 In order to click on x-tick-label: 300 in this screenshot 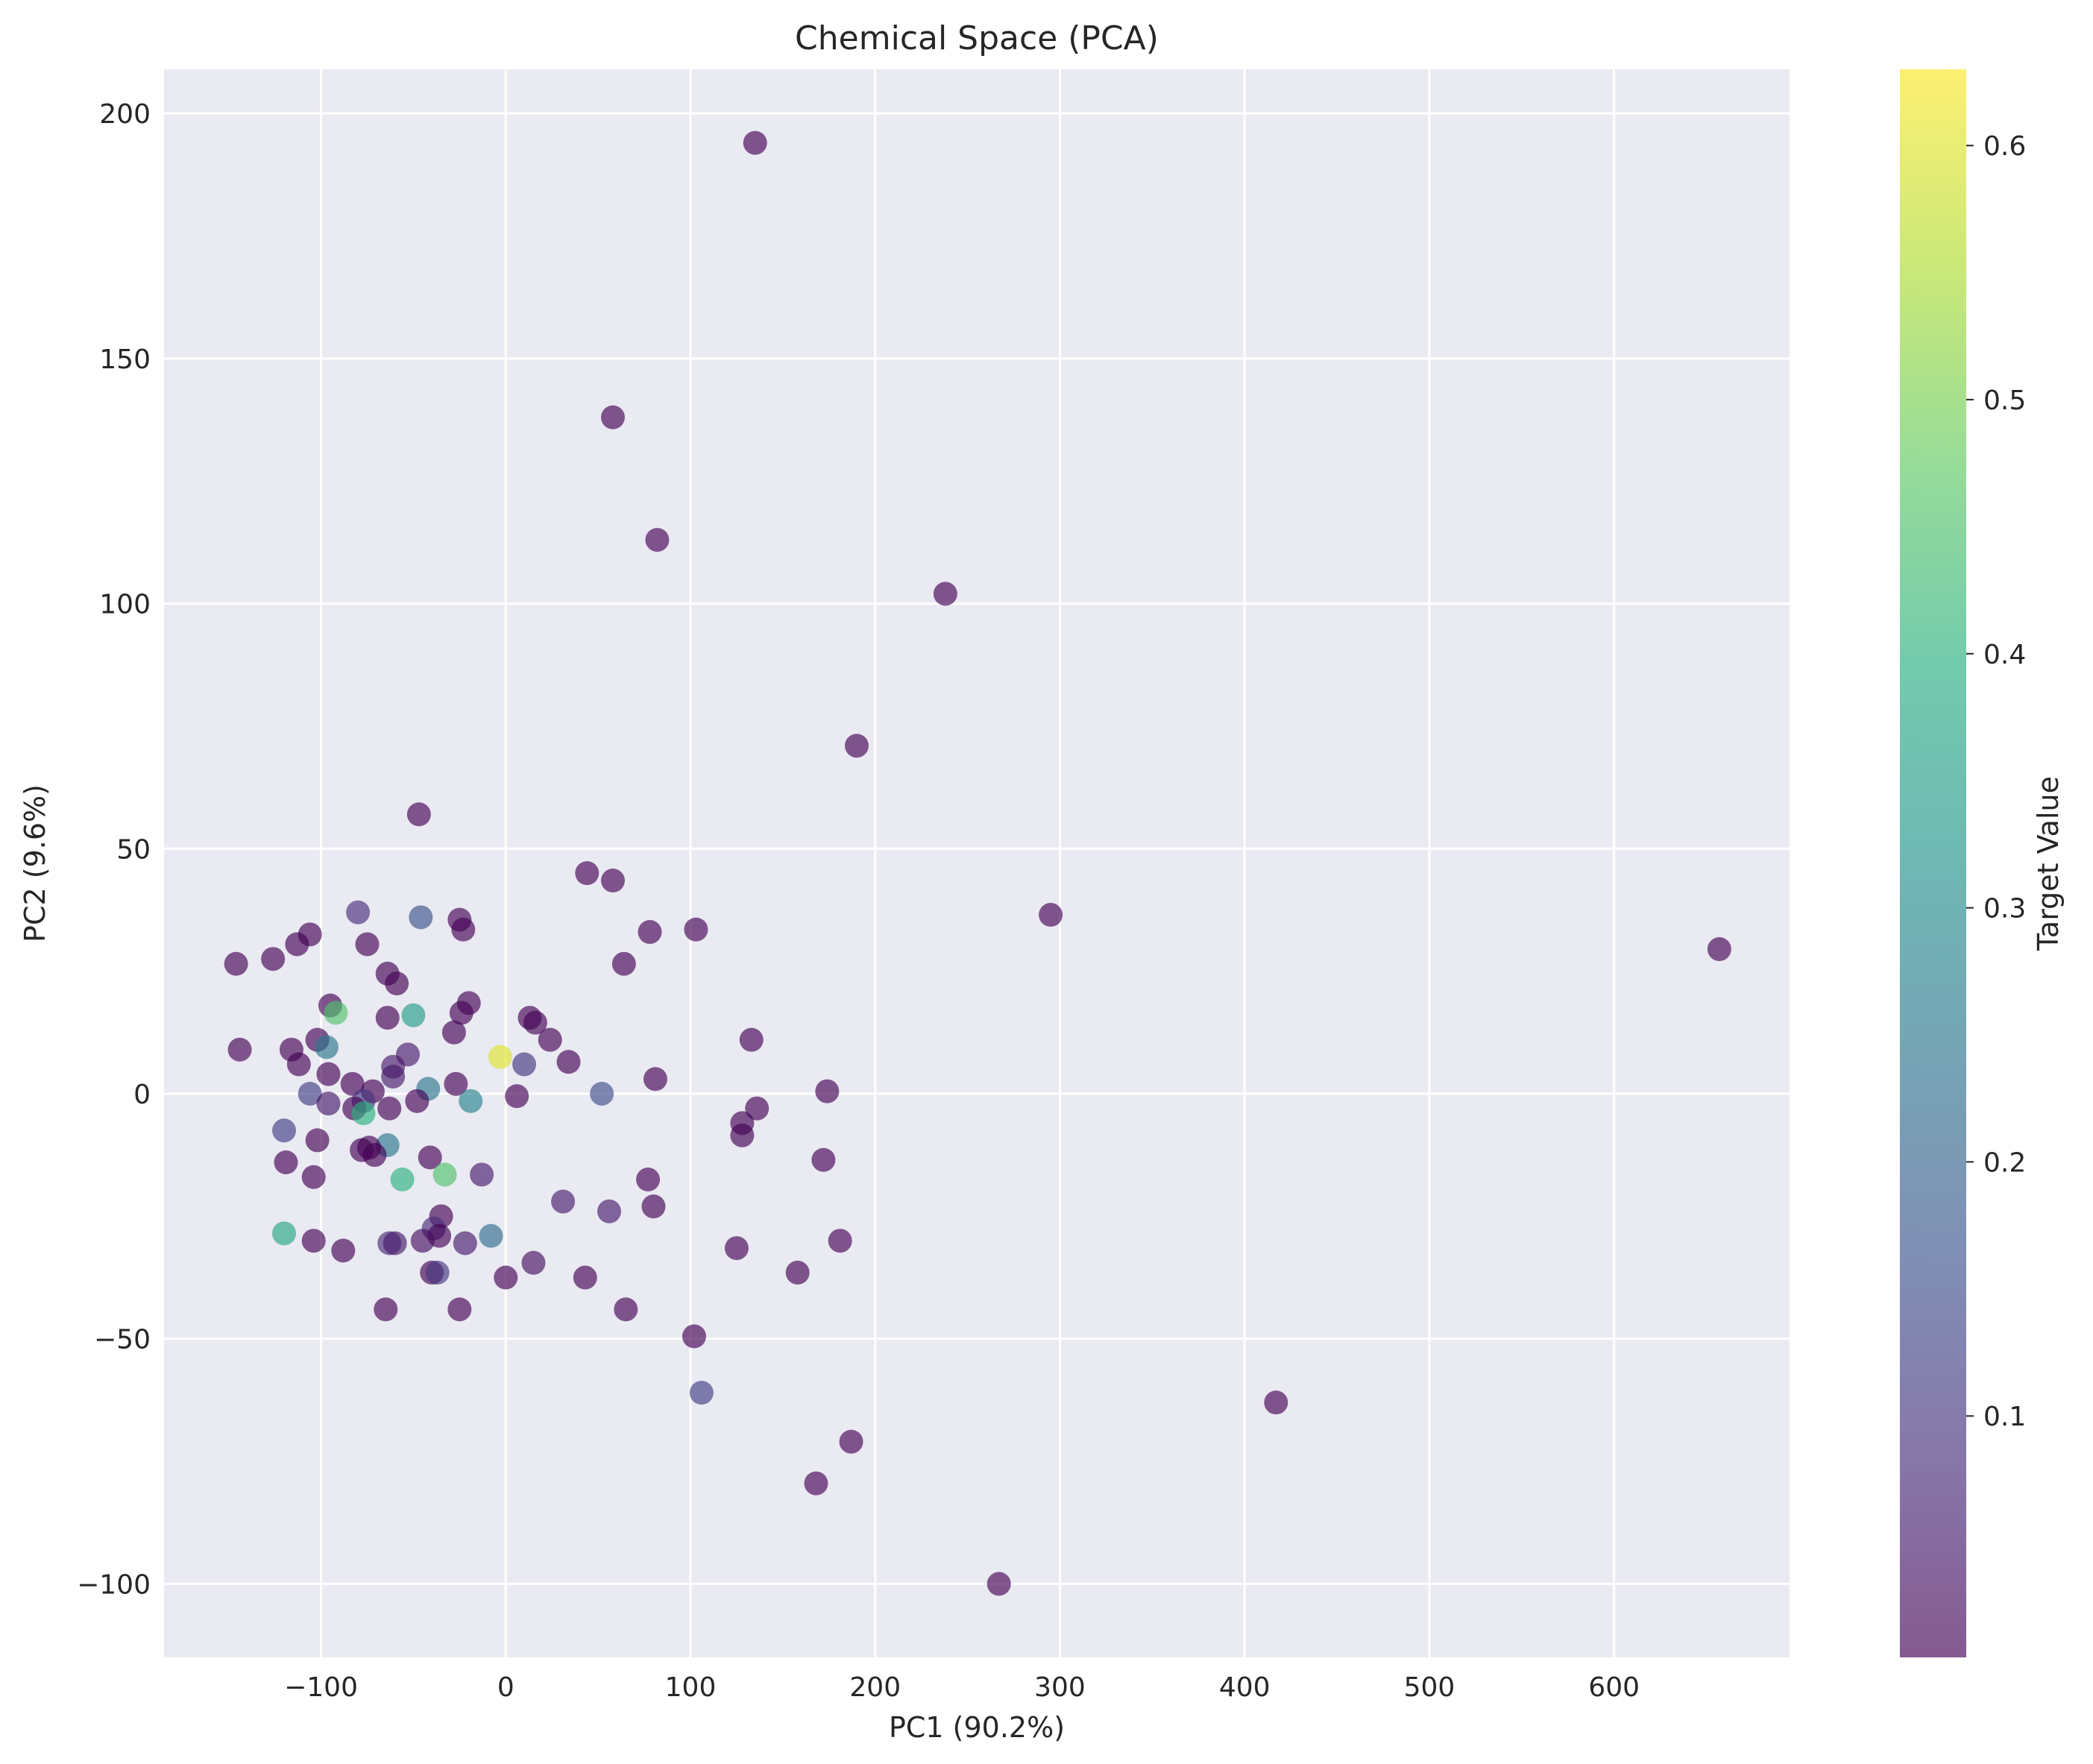, I will do `click(1060, 1687)`.